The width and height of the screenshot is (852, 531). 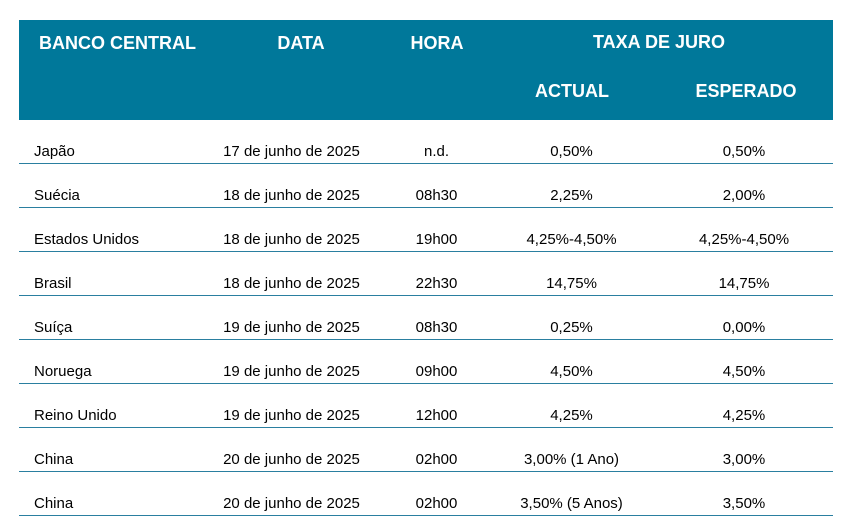 What do you see at coordinates (744, 327) in the screenshot?
I see `cell-esperado: 0,00%` at bounding box center [744, 327].